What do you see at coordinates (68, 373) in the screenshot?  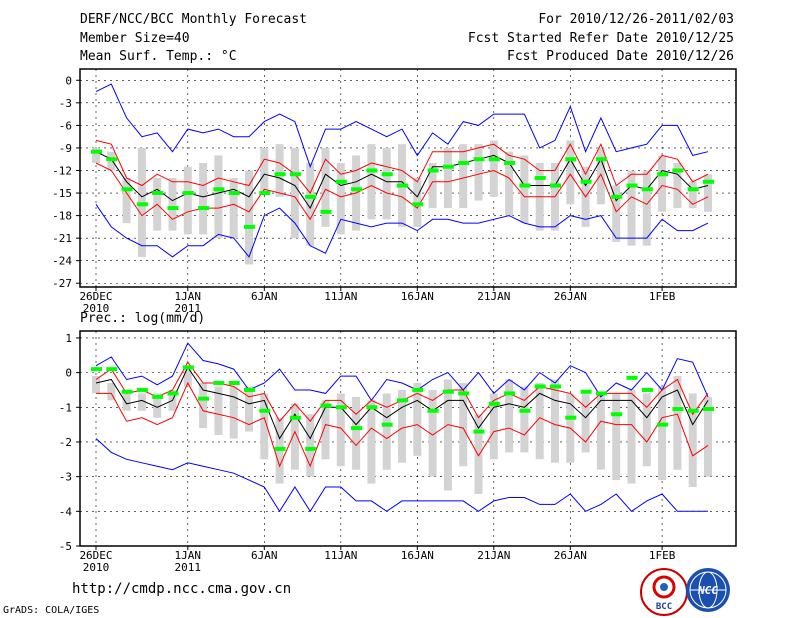 I see `y-tick-label: 0` at bounding box center [68, 373].